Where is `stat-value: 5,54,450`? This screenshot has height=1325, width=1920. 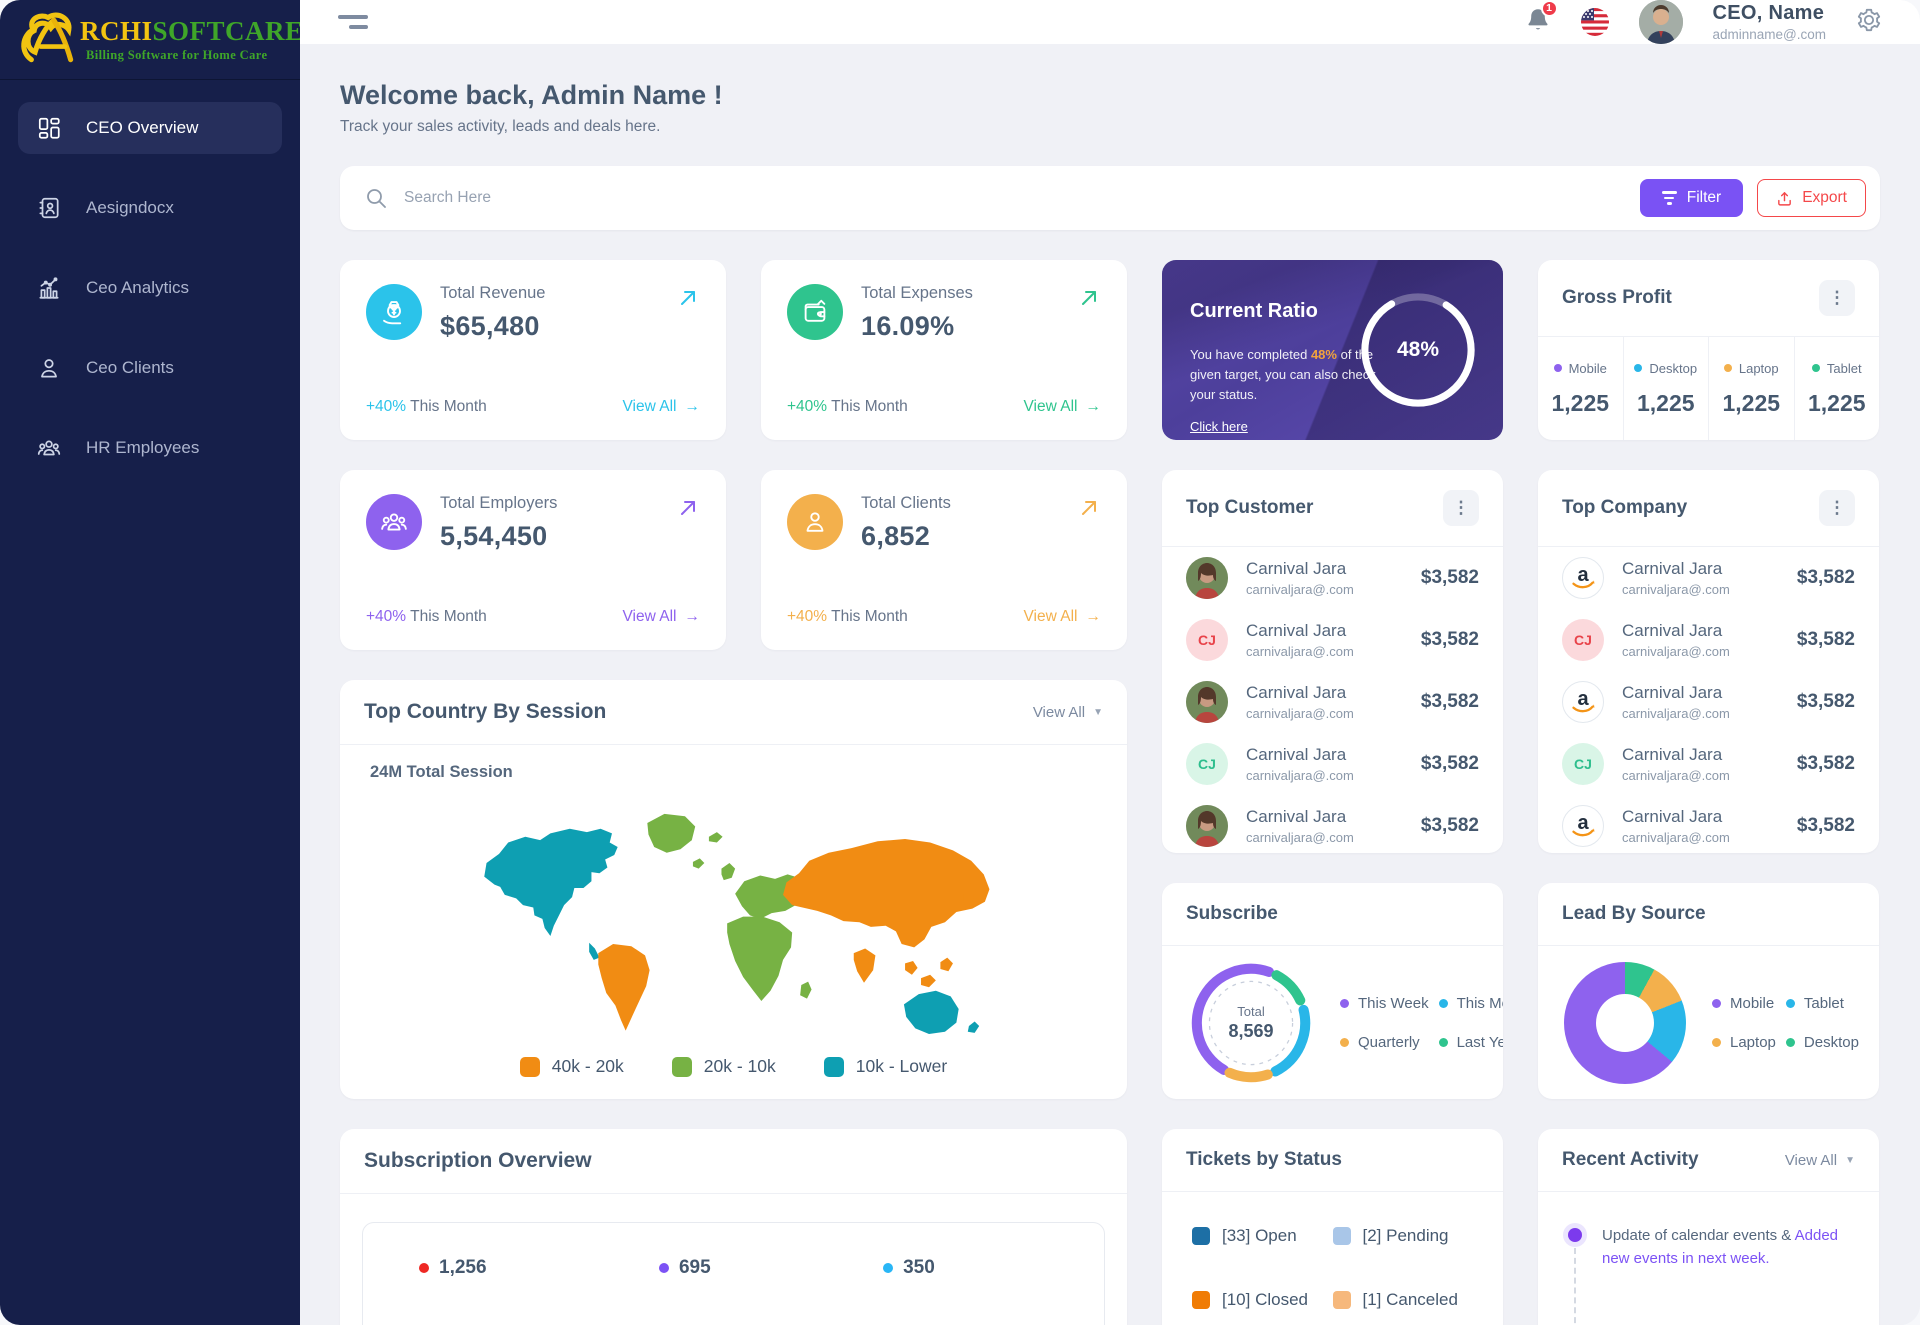 stat-value: 5,54,450 is located at coordinates (494, 536).